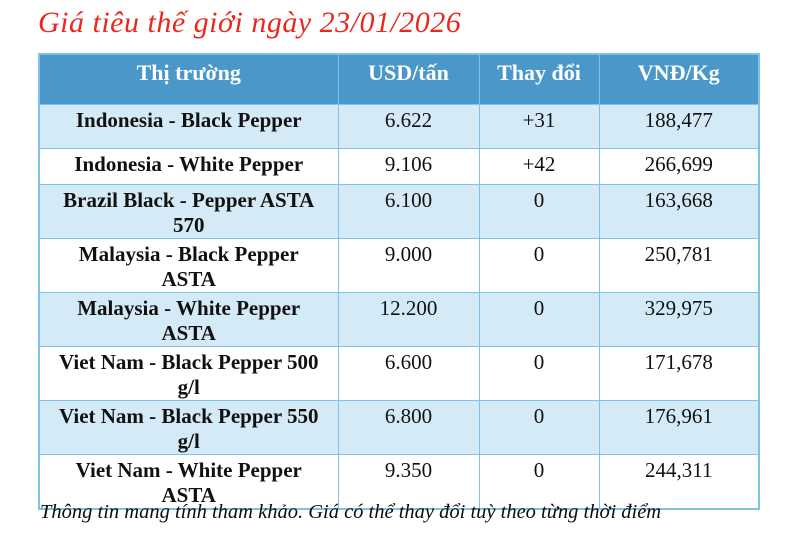  What do you see at coordinates (408, 373) in the screenshot?
I see `usd-cell: 6.600` at bounding box center [408, 373].